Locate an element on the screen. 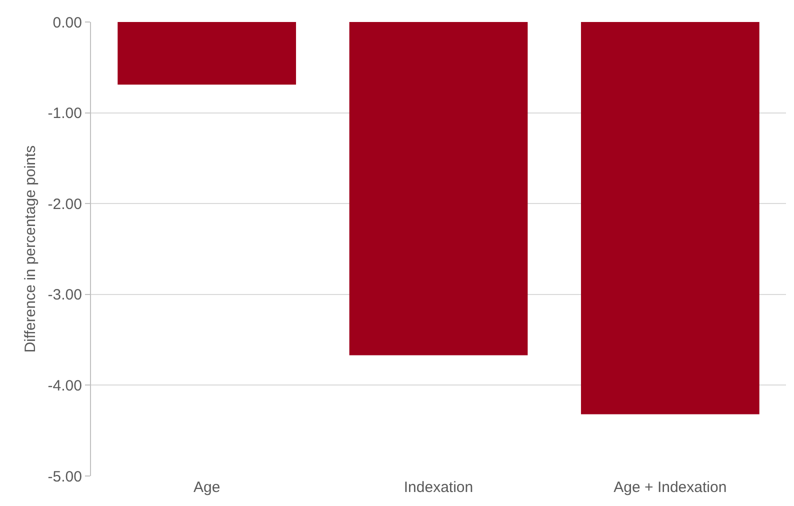  x-tick-label: Age is located at coordinates (206, 487).